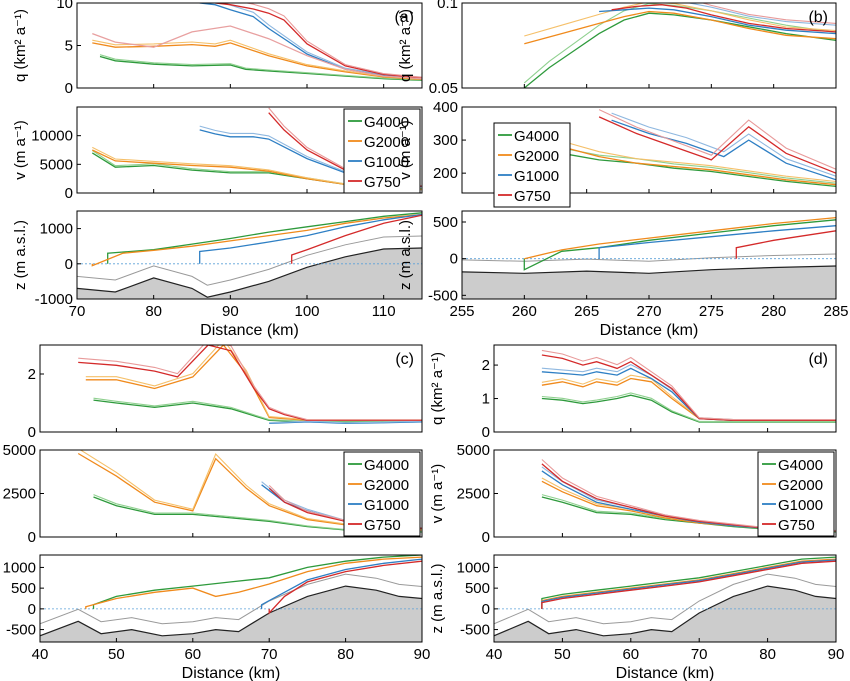 The height and width of the screenshot is (681, 850). I want to click on y-tick-label: 2500, so click(19, 494).